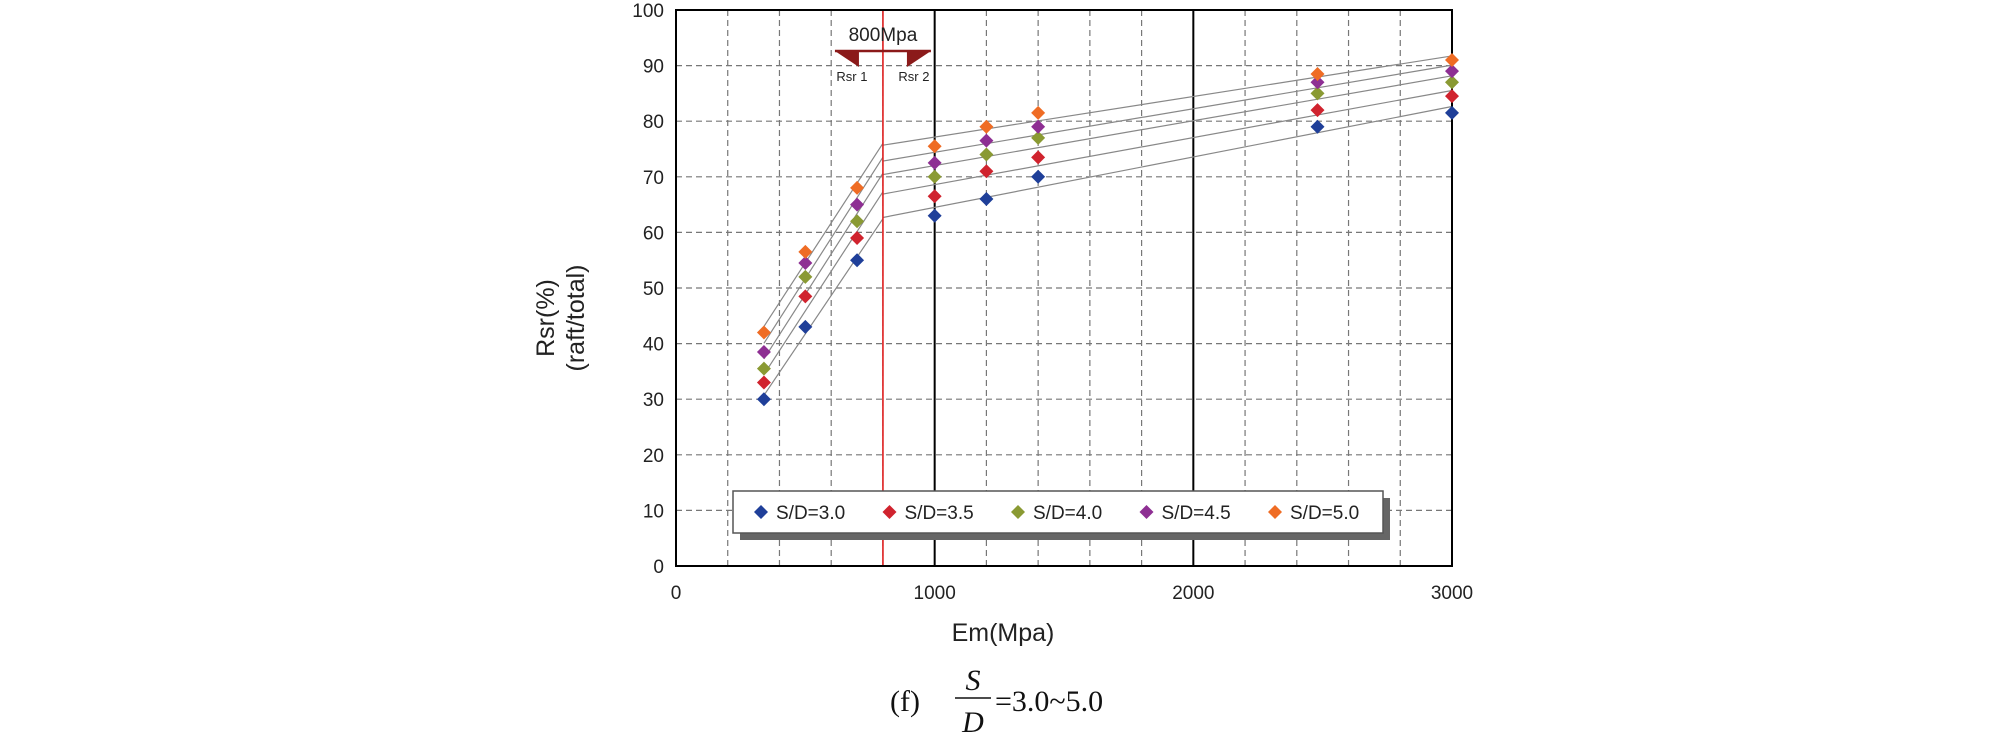 The image size is (2008, 738). What do you see at coordinates (851, 76) in the screenshot?
I see `rsr1-label: Rsr 1` at bounding box center [851, 76].